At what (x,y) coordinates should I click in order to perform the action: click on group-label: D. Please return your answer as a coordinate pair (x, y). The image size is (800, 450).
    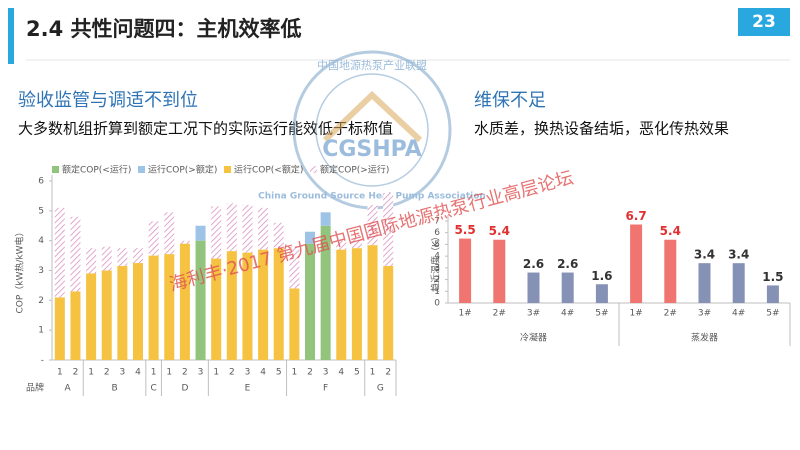
    Looking at the image, I should click on (184, 389).